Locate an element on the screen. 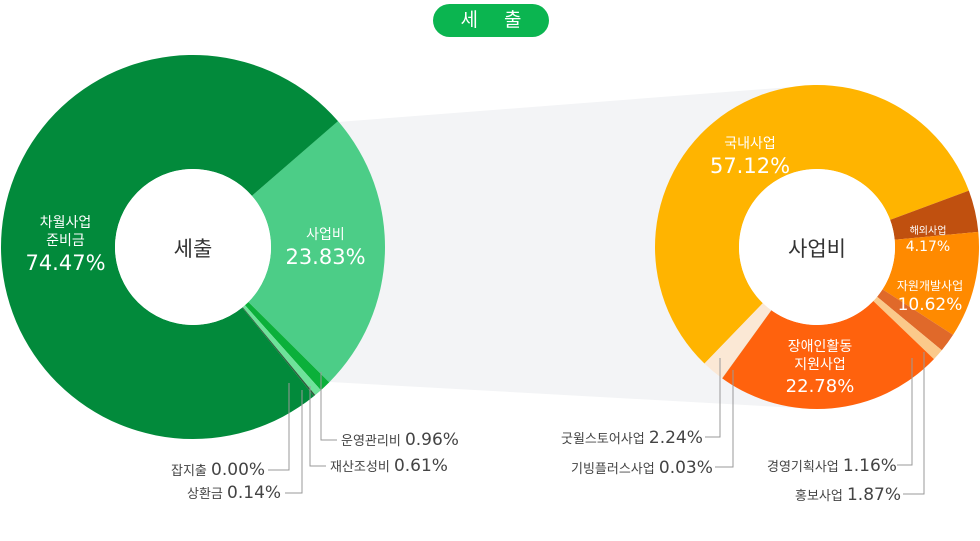  label-홍보사업: 홍보사업 1.87% is located at coordinates (848, 495).